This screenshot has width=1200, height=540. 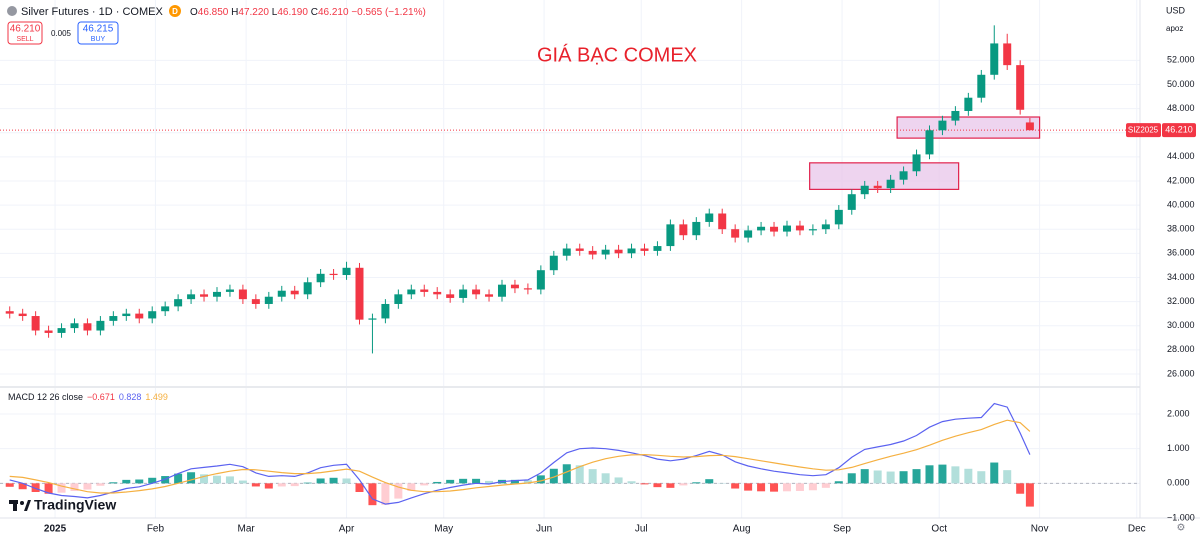 I want to click on y-tick-label: 0.000, so click(x=1178, y=483).